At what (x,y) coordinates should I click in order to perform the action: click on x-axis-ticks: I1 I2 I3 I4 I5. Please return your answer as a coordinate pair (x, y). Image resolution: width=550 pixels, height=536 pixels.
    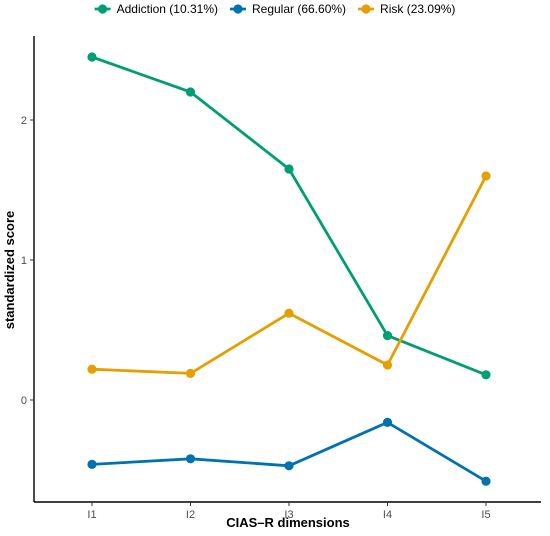
    Looking at the image, I should click on (289, 511).